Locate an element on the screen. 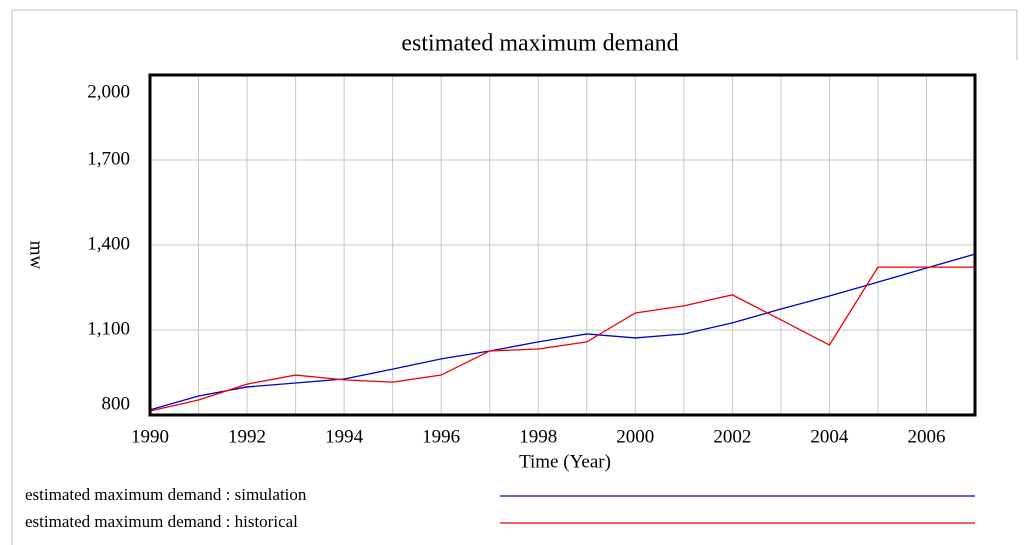  legend-label: estimated maximum demand : simulation is located at coordinates (166, 494).